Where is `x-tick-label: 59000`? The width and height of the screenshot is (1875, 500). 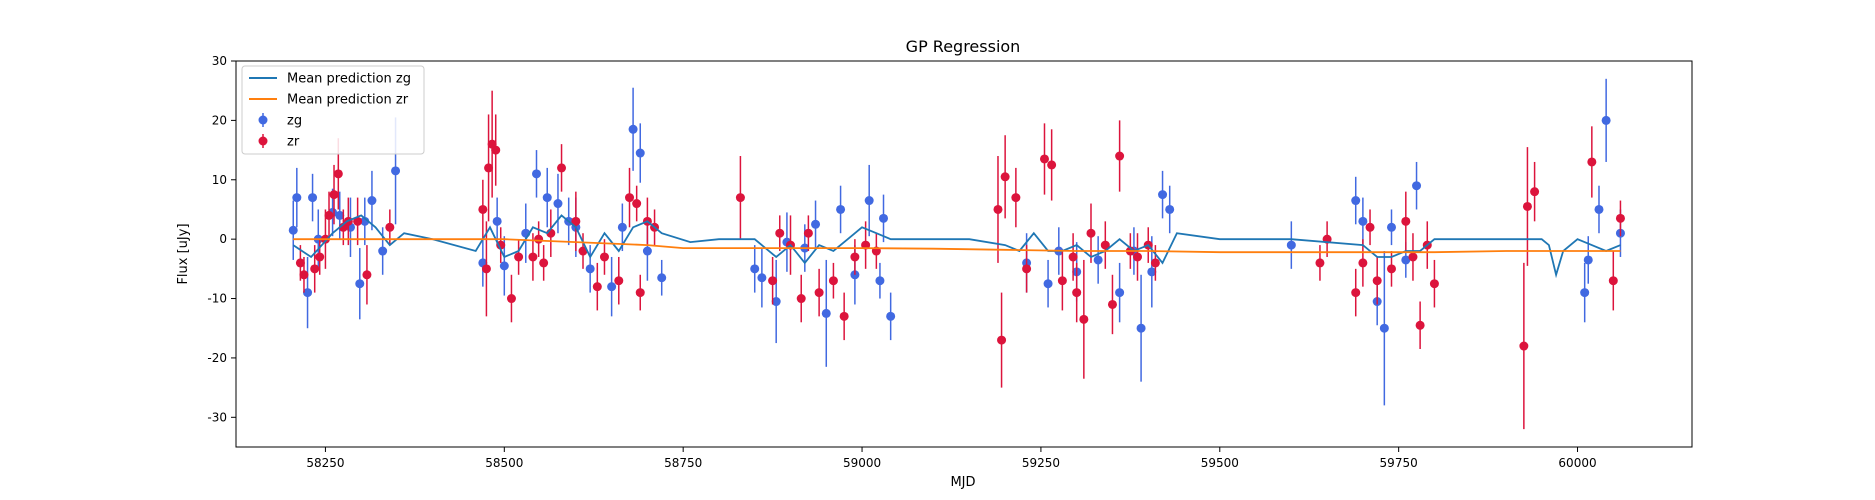
x-tick-label: 59000 is located at coordinates (862, 463).